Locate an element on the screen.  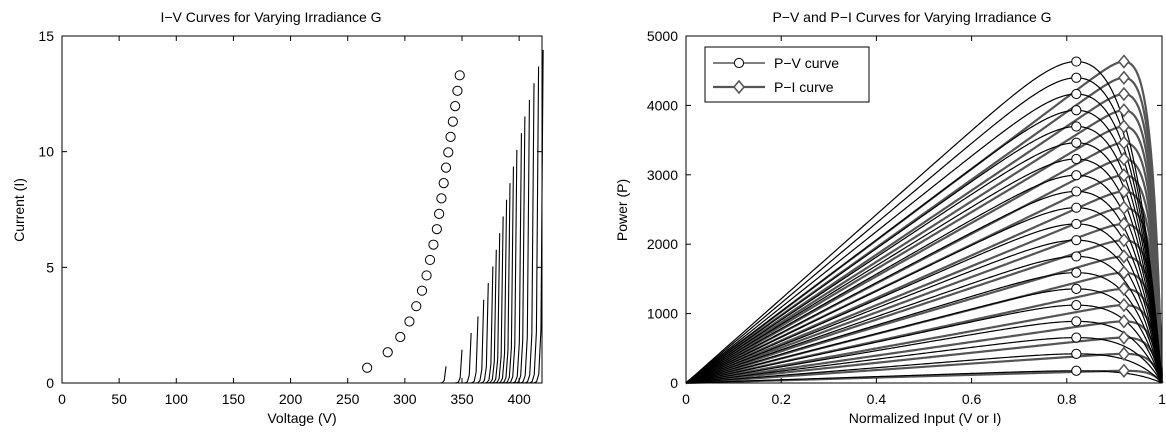
iv-x-axis-label: Voltage (V) is located at coordinates (301, 418).